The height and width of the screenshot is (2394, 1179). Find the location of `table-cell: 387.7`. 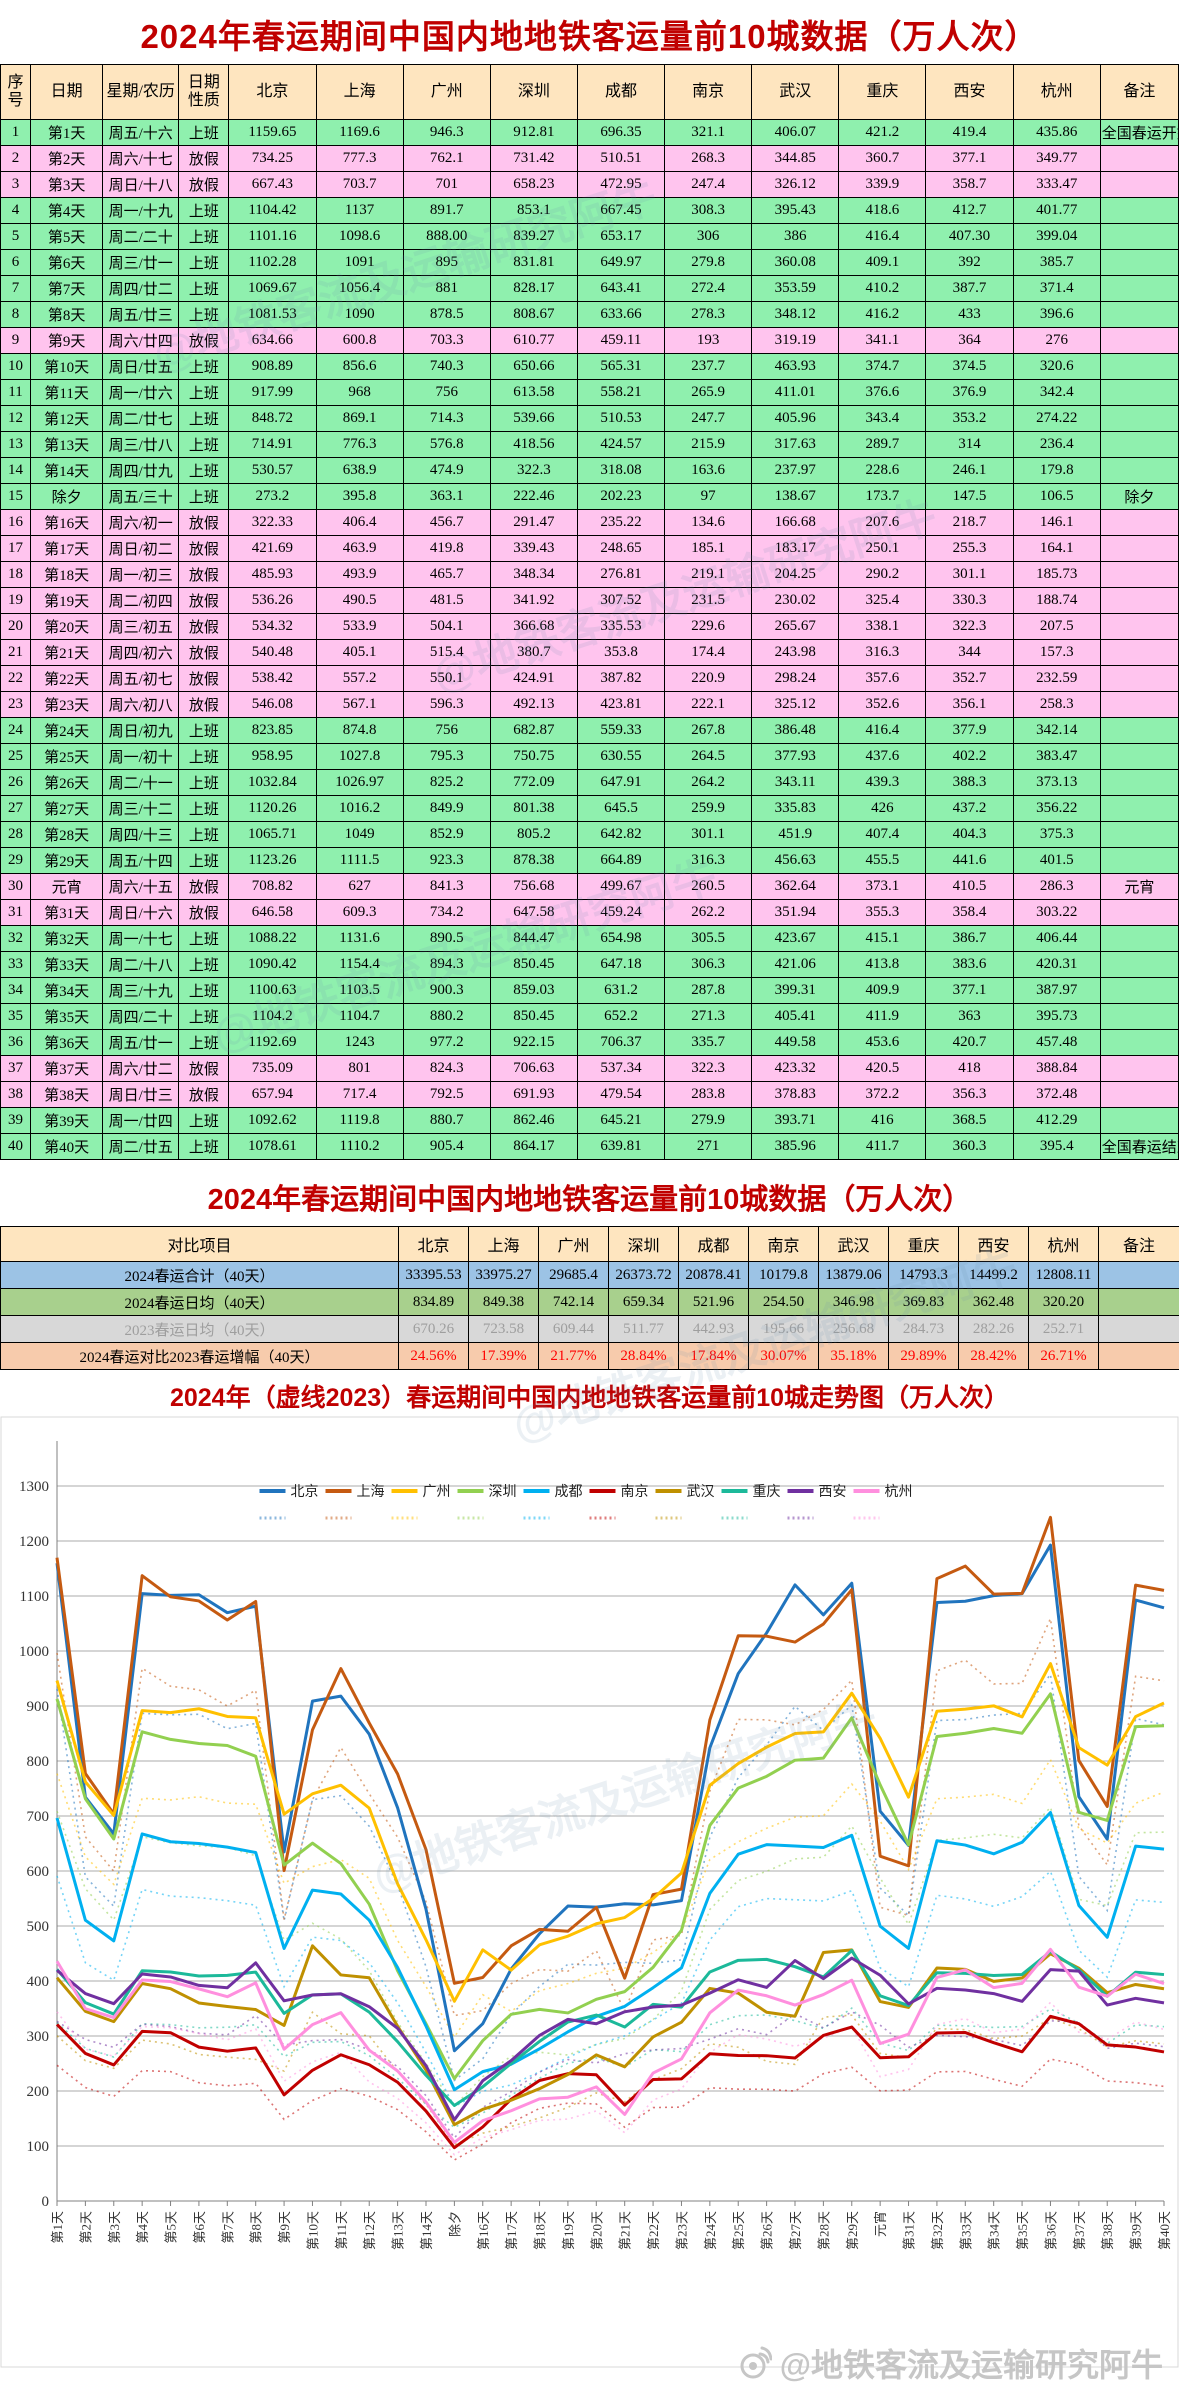

table-cell: 387.7 is located at coordinates (969, 288).